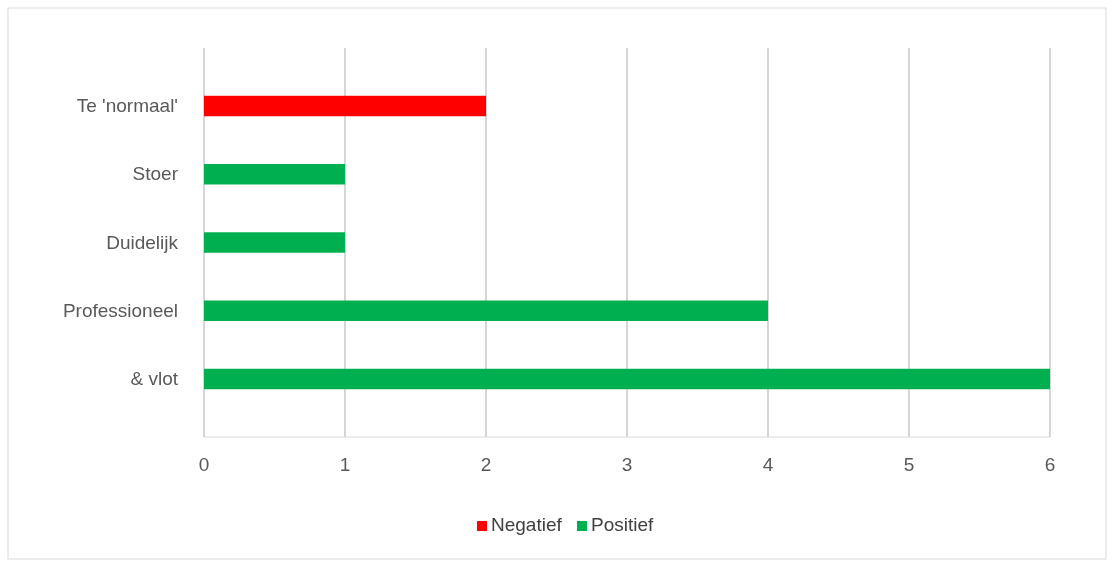 Image resolution: width=1114 pixels, height=567 pixels. What do you see at coordinates (345, 464) in the screenshot?
I see `x-tick-label: 1` at bounding box center [345, 464].